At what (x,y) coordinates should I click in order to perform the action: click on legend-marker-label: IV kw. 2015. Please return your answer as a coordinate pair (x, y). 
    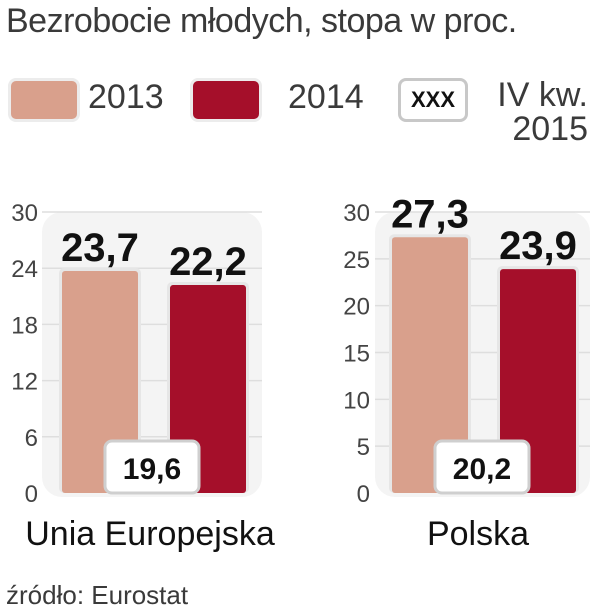
    Looking at the image, I should click on (542, 112).